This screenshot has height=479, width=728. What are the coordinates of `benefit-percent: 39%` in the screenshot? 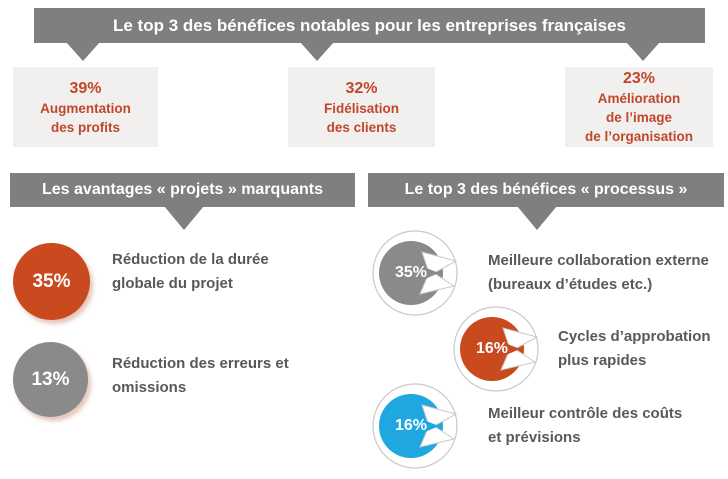 It's located at (85, 88).